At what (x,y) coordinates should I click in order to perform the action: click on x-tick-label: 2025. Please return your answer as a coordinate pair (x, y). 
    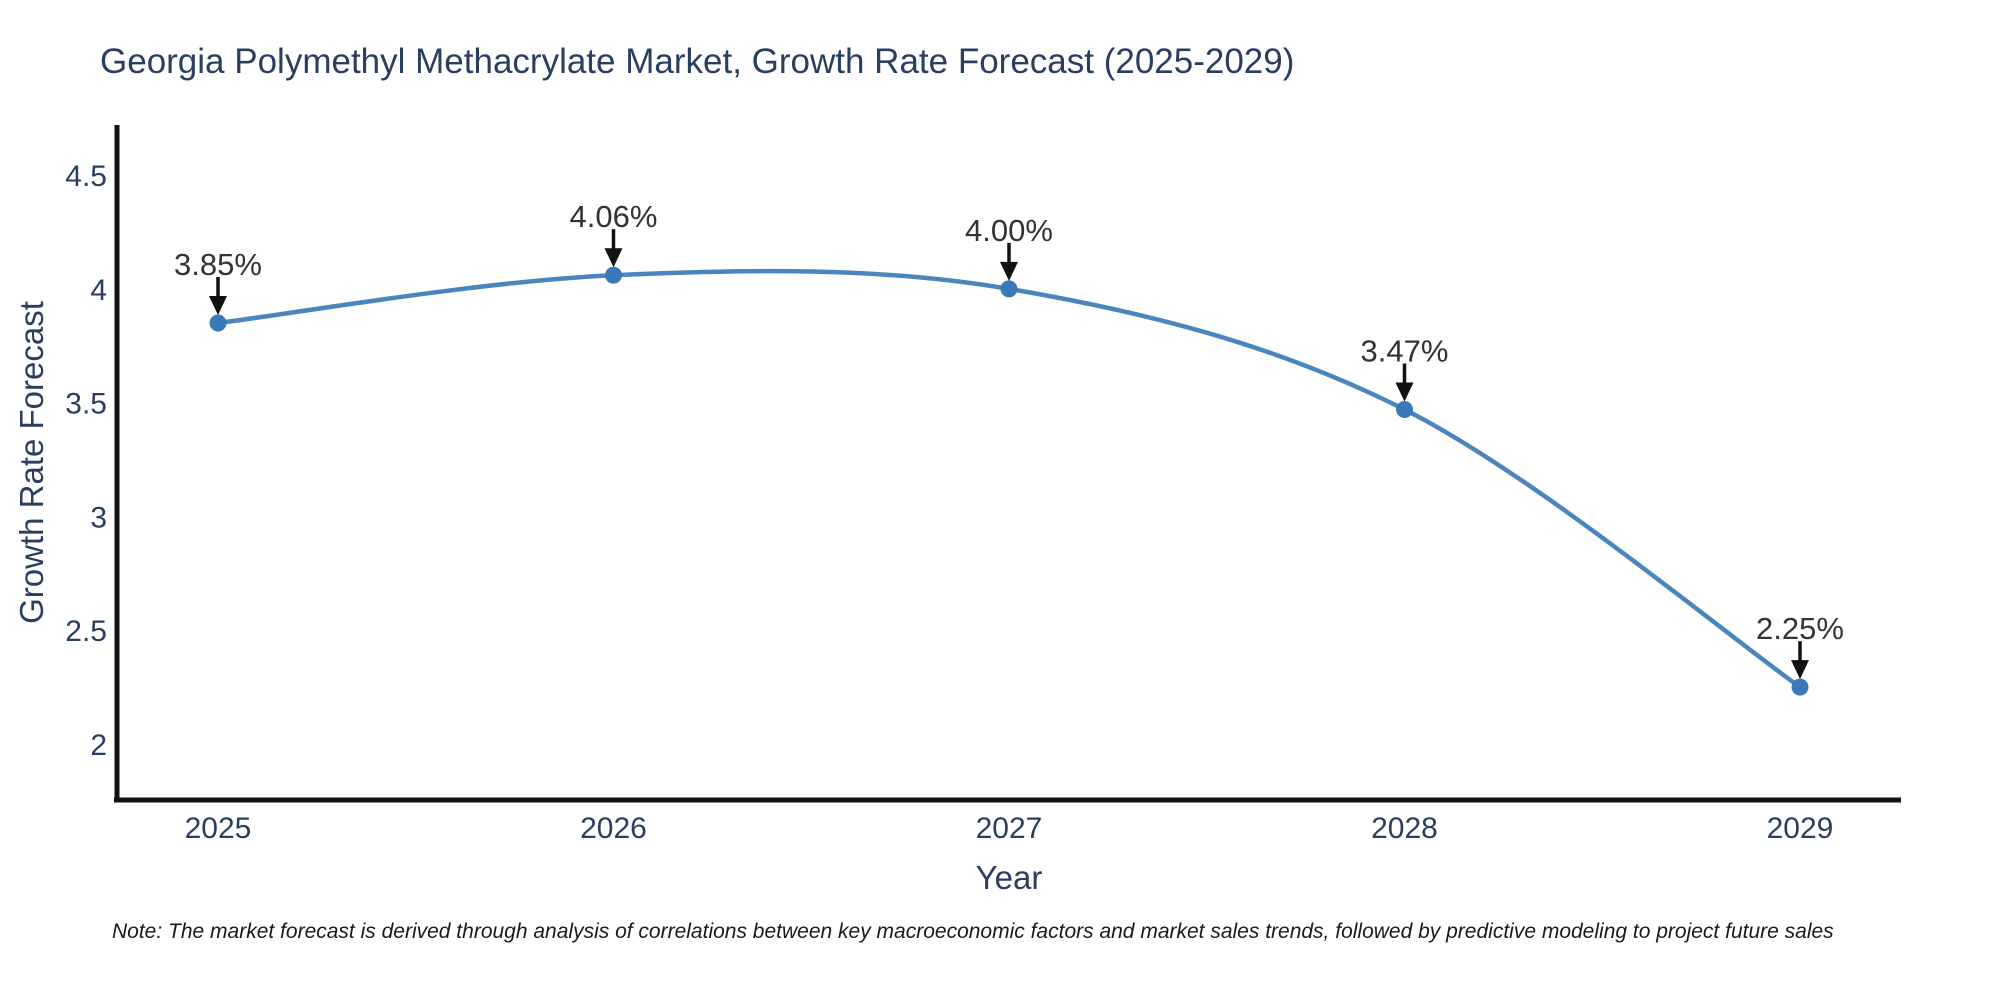
    Looking at the image, I should click on (218, 828).